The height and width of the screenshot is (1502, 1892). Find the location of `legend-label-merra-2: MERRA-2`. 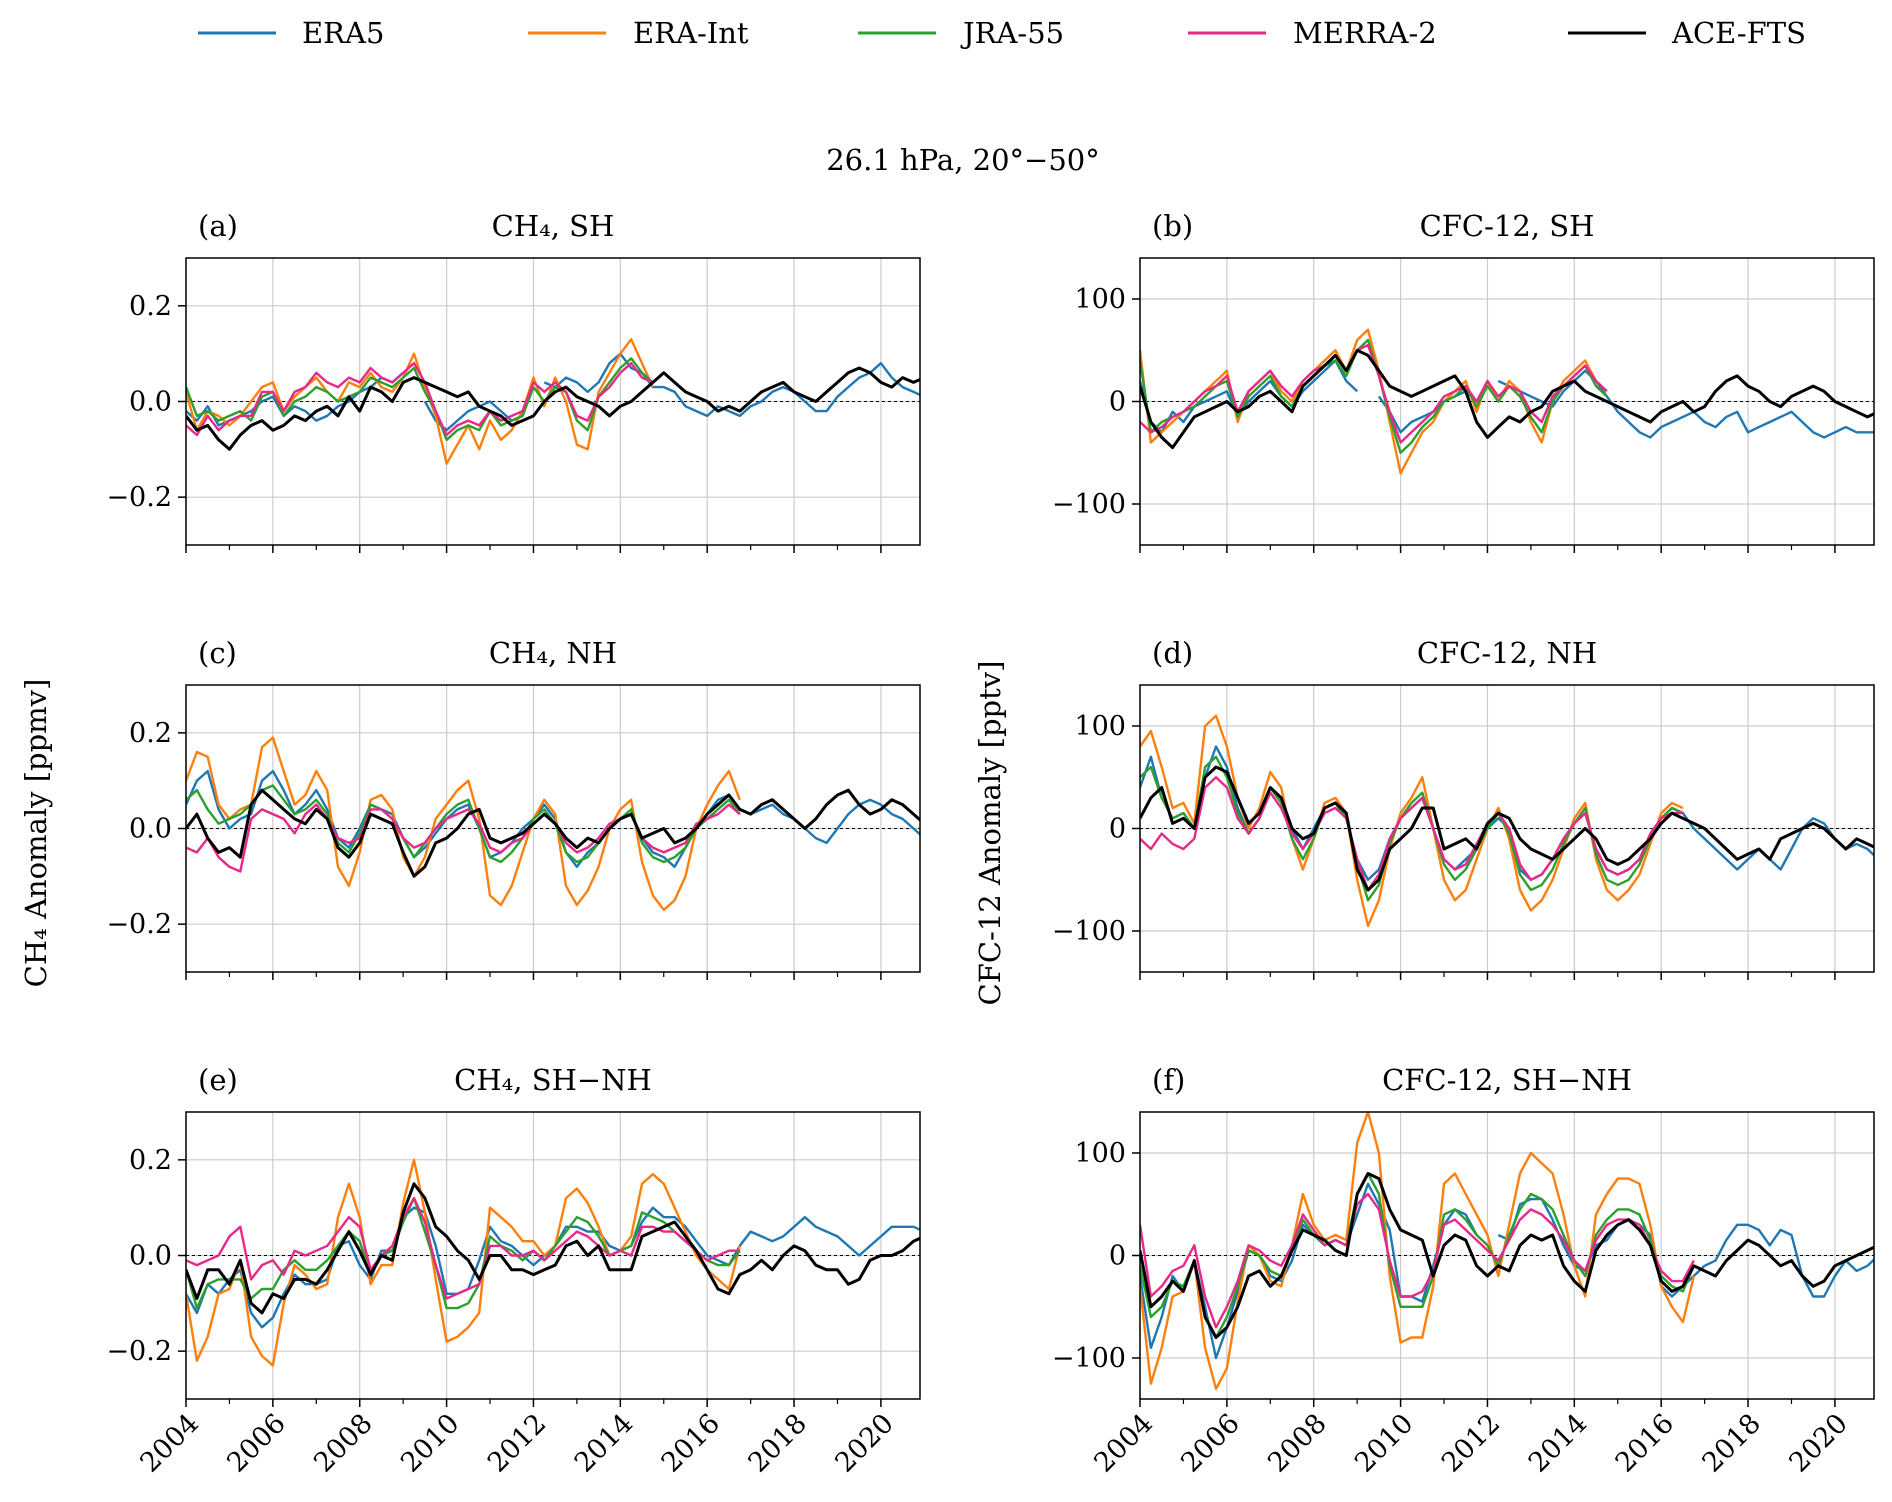

legend-label-merra-2: MERRA-2 is located at coordinates (1365, 33).